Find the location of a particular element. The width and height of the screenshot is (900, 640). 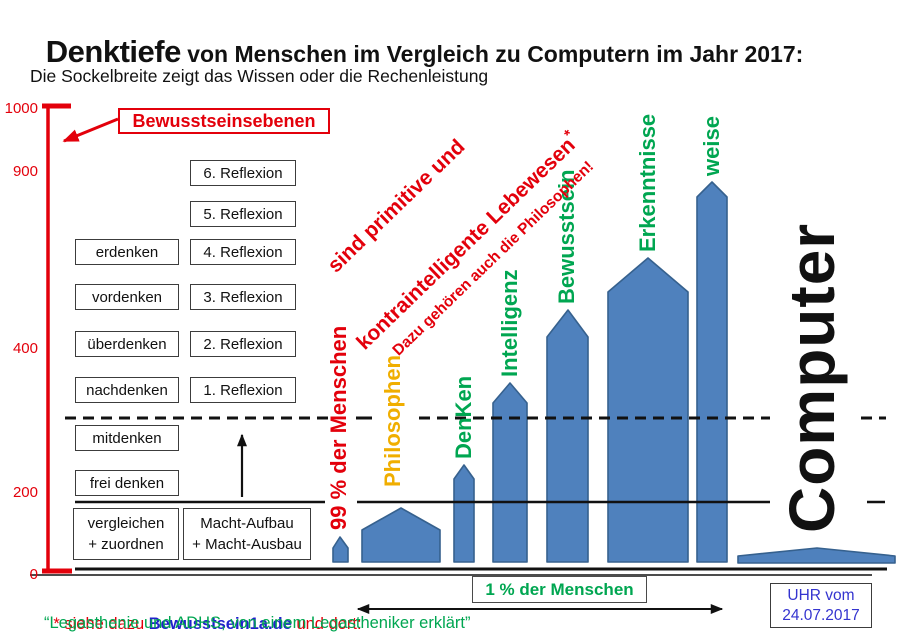

level-box-reflexion-3: 3. Reflexion is located at coordinates (243, 297).